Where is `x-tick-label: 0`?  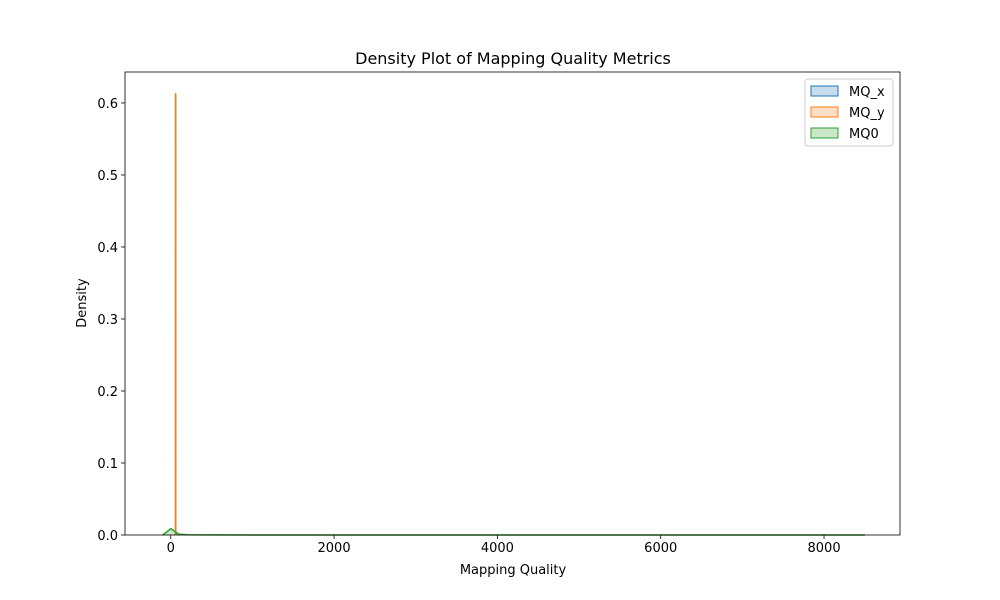
x-tick-label: 0 is located at coordinates (171, 548).